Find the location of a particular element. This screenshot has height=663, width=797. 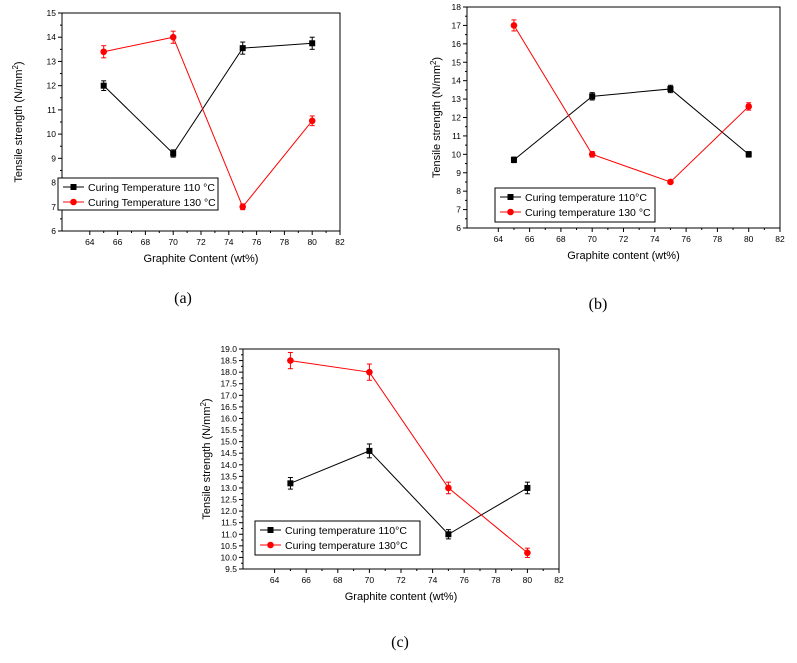

legend-label: Curing Temperature 110 °C is located at coordinates (151, 188).